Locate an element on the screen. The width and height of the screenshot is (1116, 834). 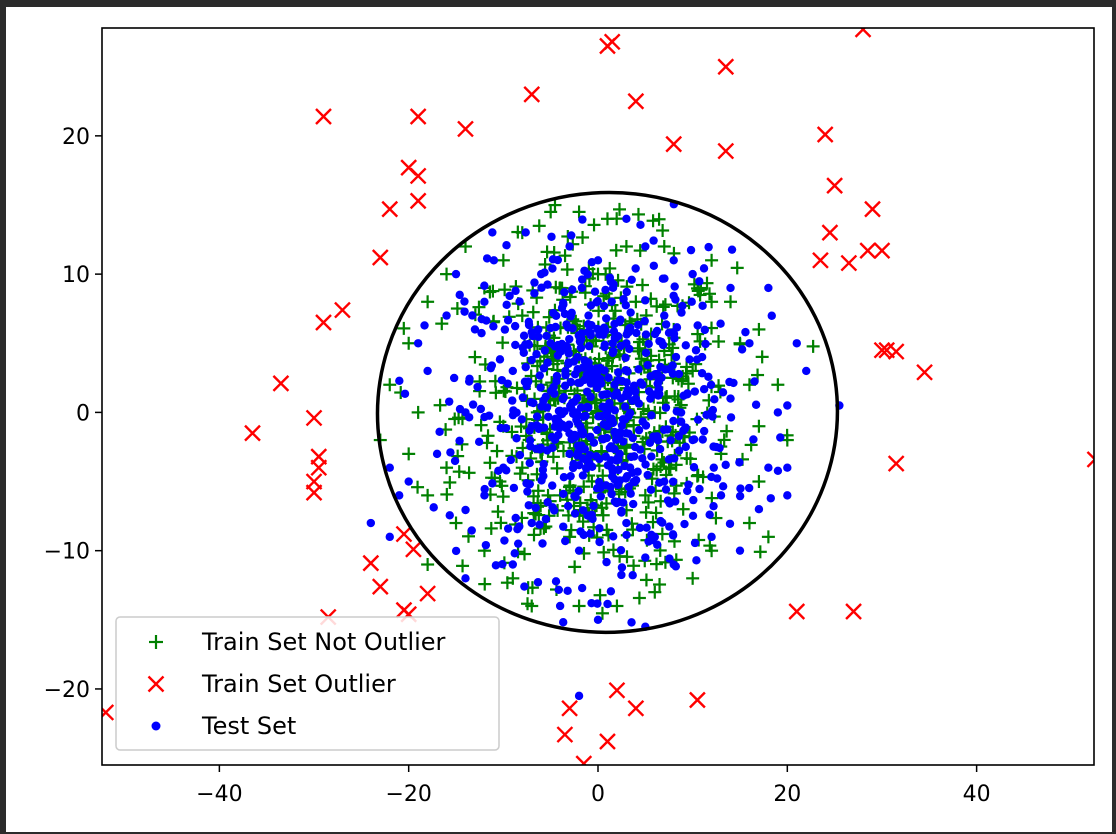
y-tick-label: −10 is located at coordinates (67, 552).